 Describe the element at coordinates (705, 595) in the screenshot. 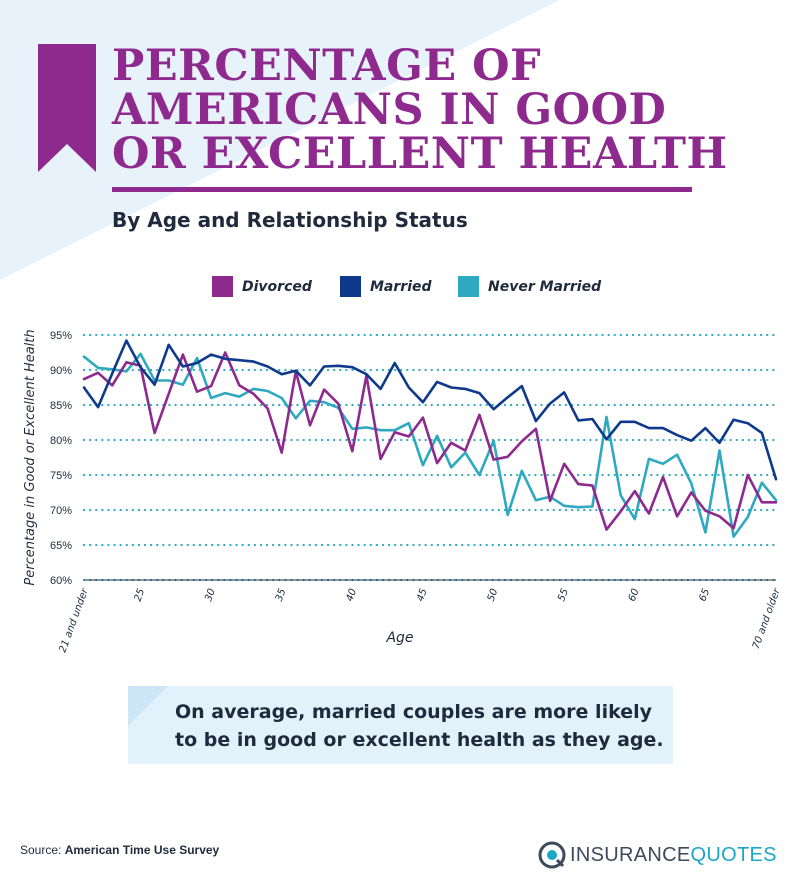

I see `x-tick-label: 65` at that location.